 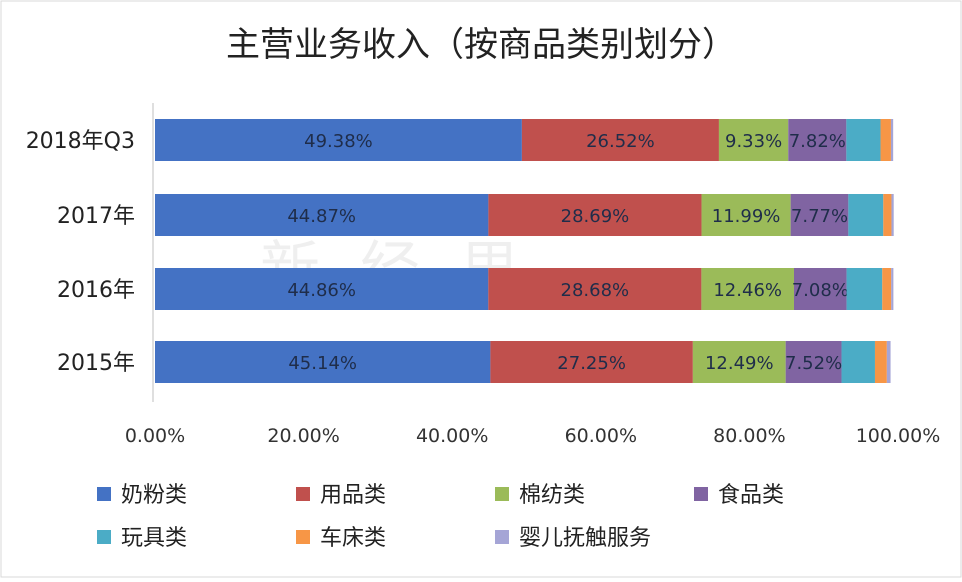 What do you see at coordinates (96, 363) in the screenshot?
I see `category-label: 2015年` at bounding box center [96, 363].